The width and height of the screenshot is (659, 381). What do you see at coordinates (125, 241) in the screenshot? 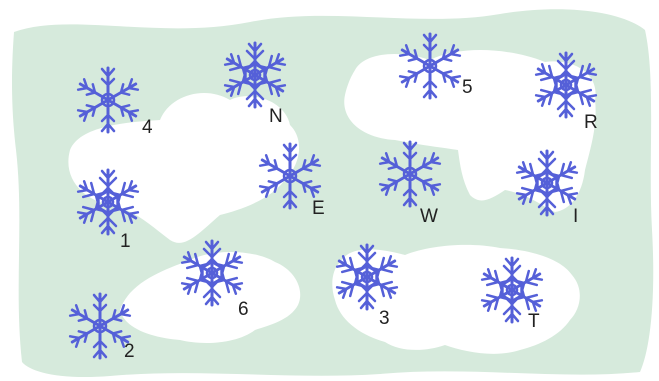
I see `snowflake-label: 1` at bounding box center [125, 241].